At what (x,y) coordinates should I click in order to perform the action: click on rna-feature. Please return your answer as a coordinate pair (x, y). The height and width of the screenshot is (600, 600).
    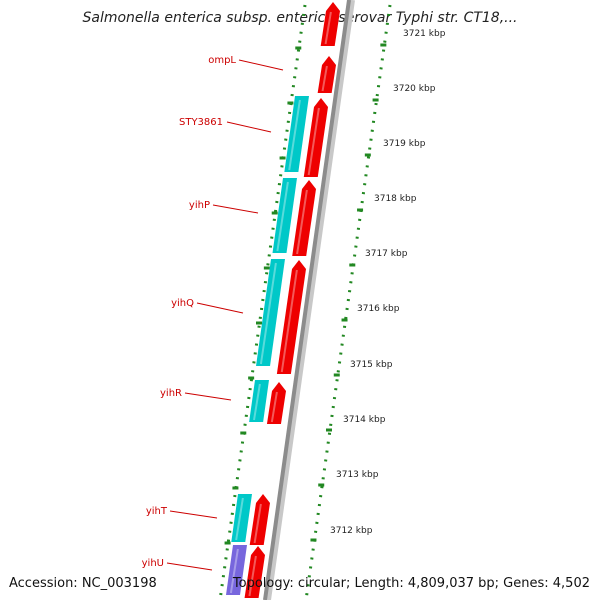
    Looking at the image, I should click on (236, 570).